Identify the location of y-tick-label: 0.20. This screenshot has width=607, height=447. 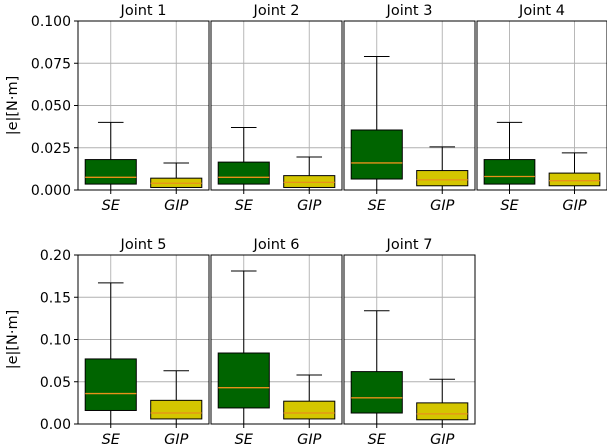
(55, 256).